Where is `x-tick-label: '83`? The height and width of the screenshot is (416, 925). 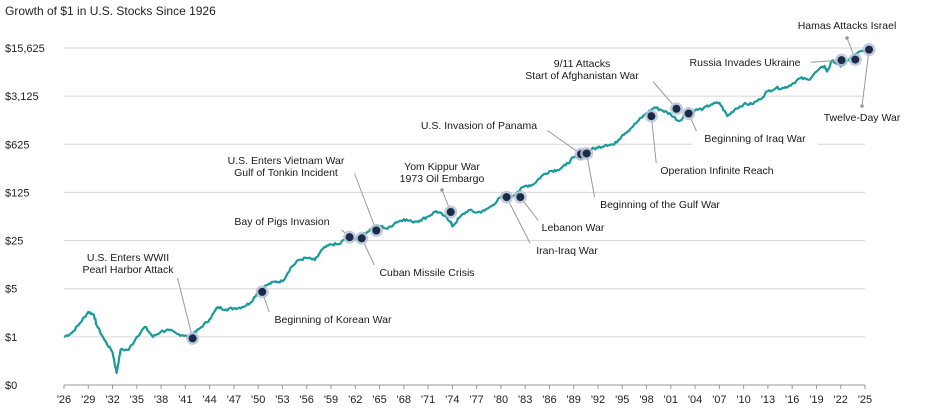
x-tick-label: '83 is located at coordinates (525, 400).